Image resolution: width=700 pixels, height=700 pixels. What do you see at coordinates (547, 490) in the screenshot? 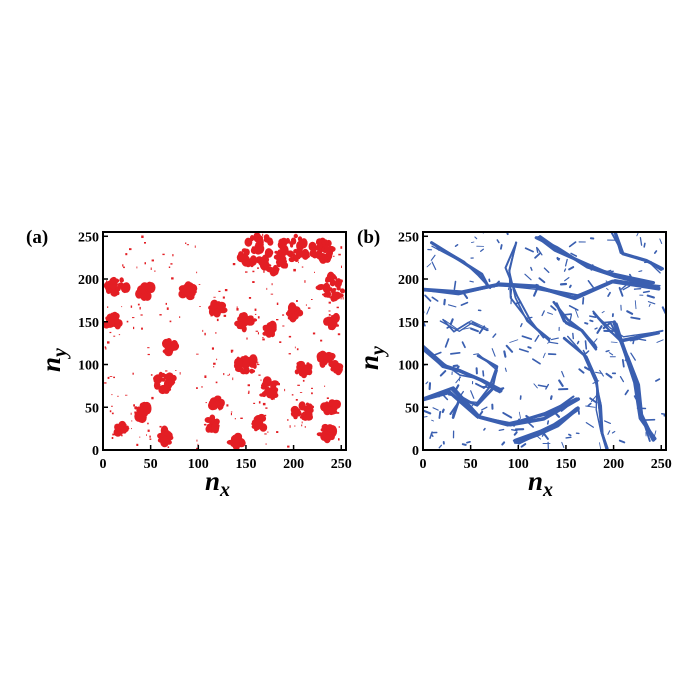
I see `x-axis-label-b-sub: x` at bounding box center [547, 490].